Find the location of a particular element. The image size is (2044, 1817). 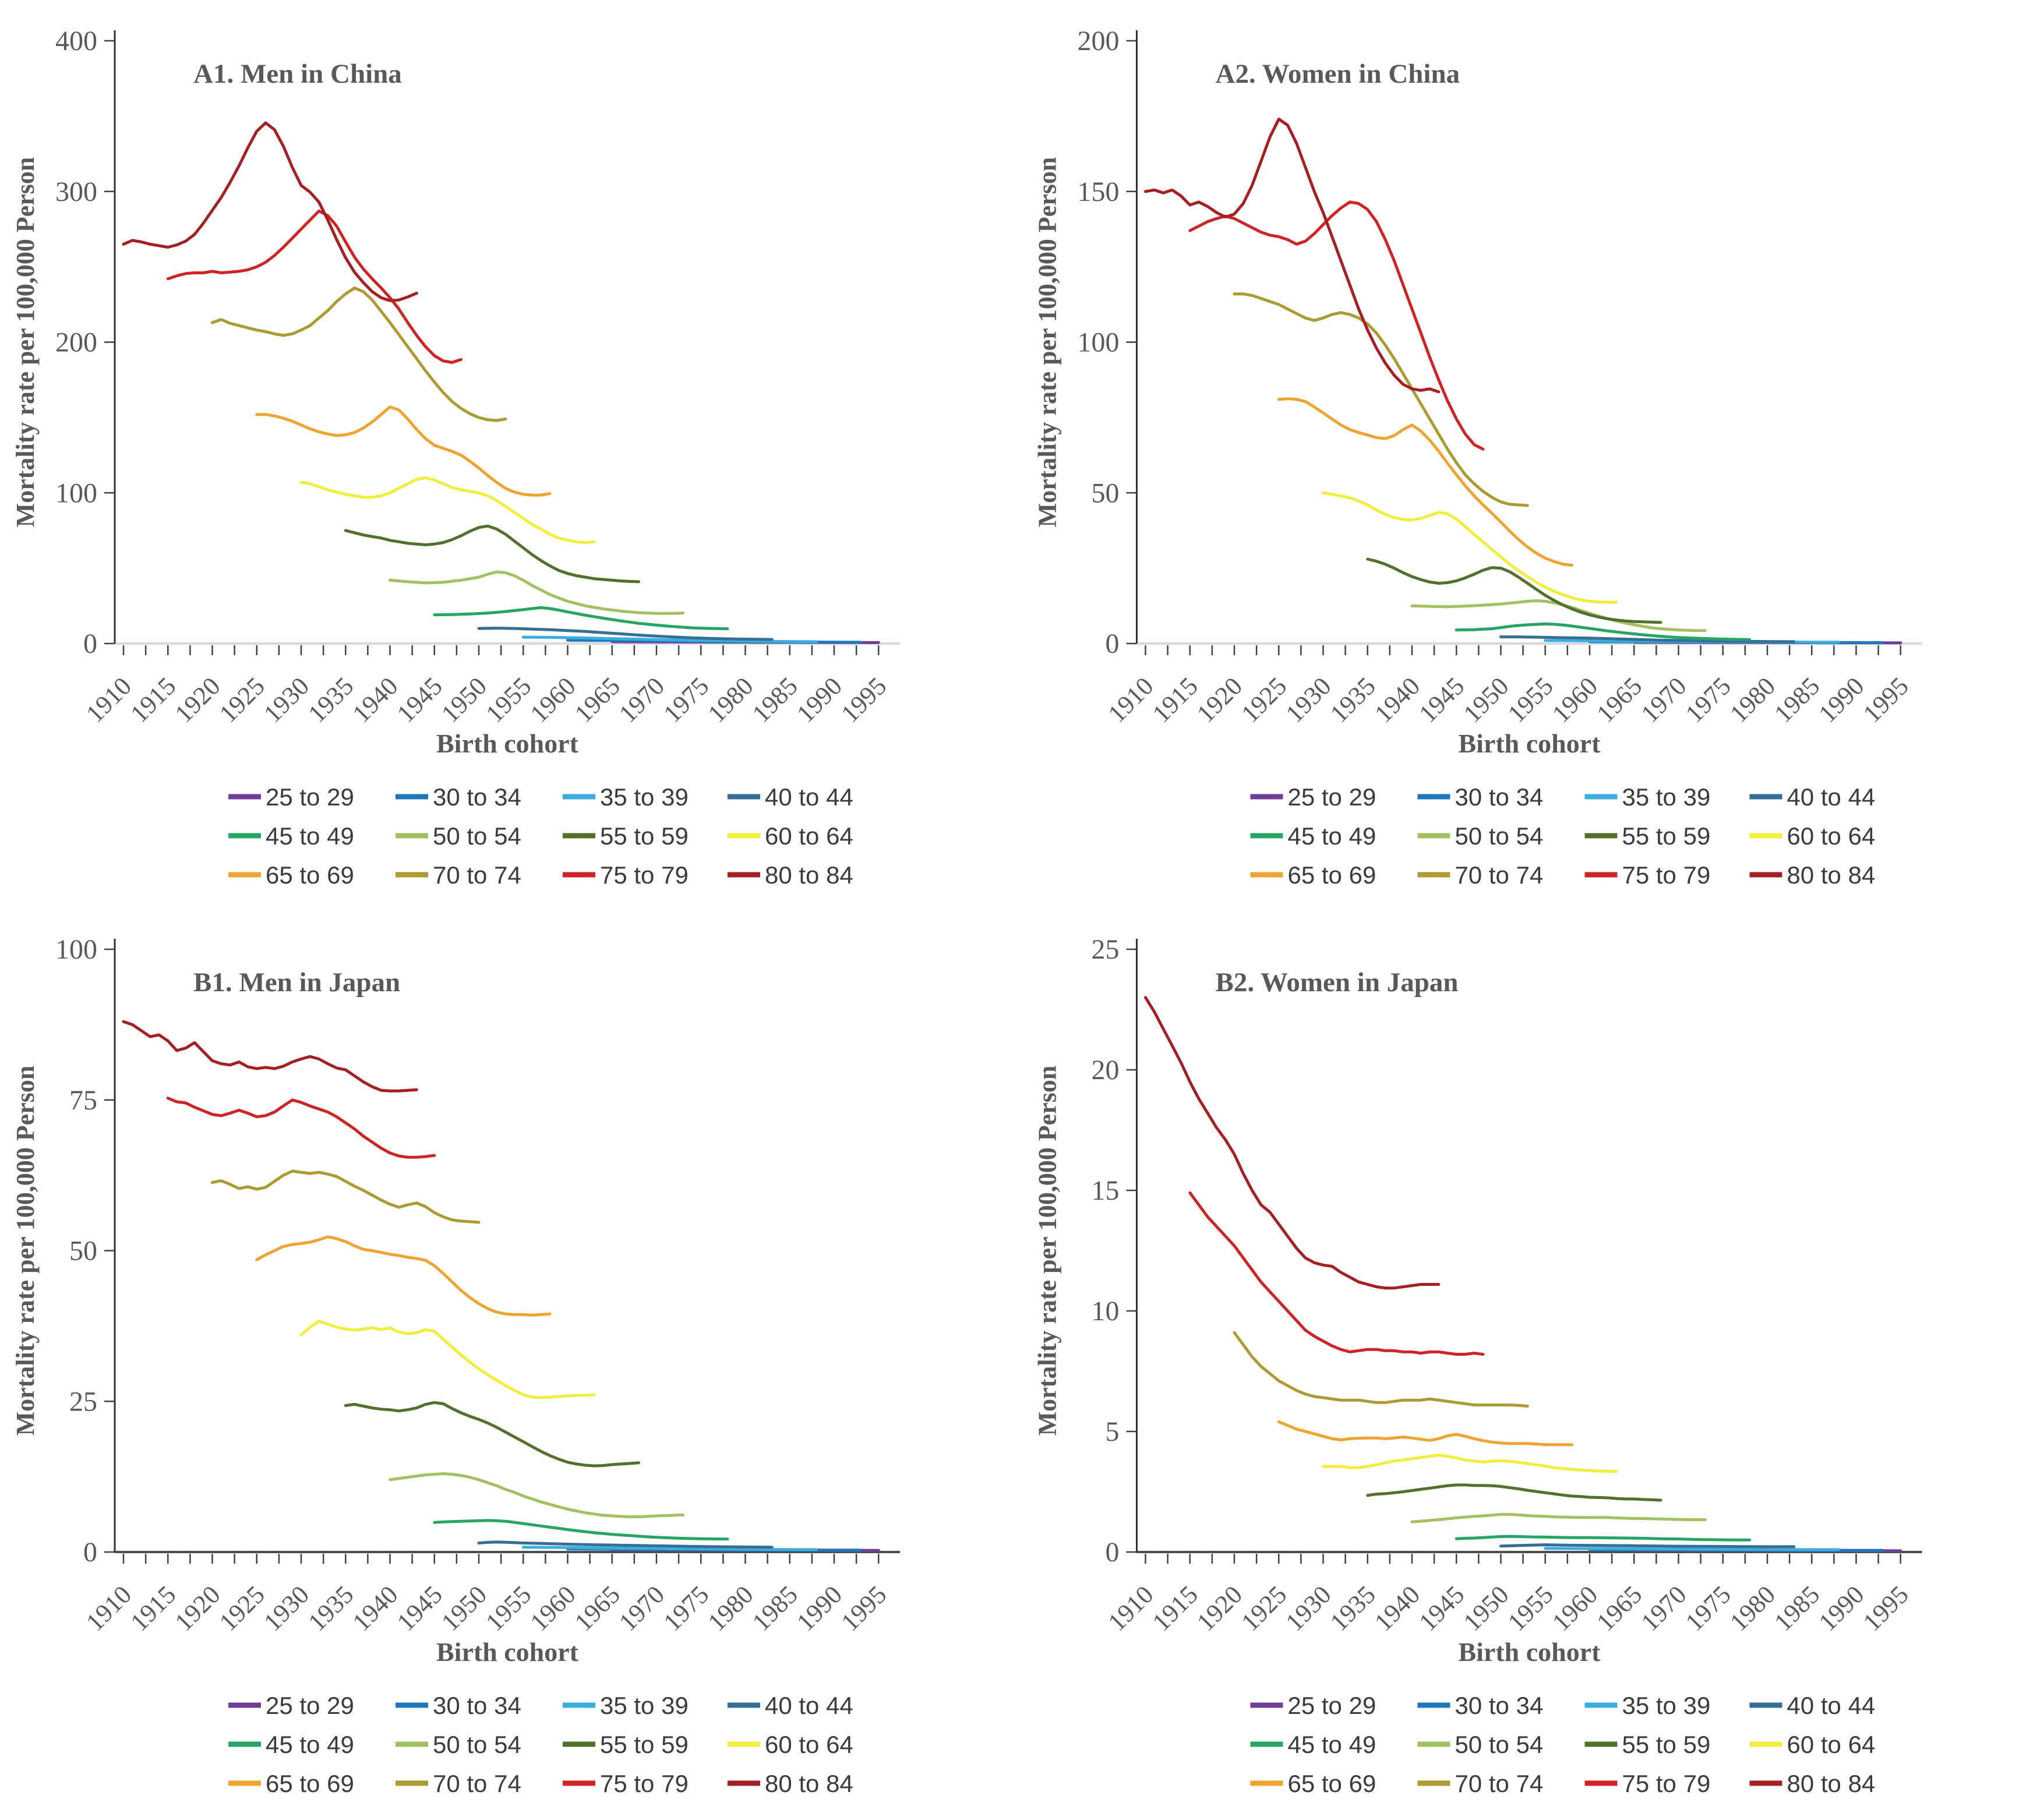

legend-label: 60 to 64 is located at coordinates (1831, 1744).